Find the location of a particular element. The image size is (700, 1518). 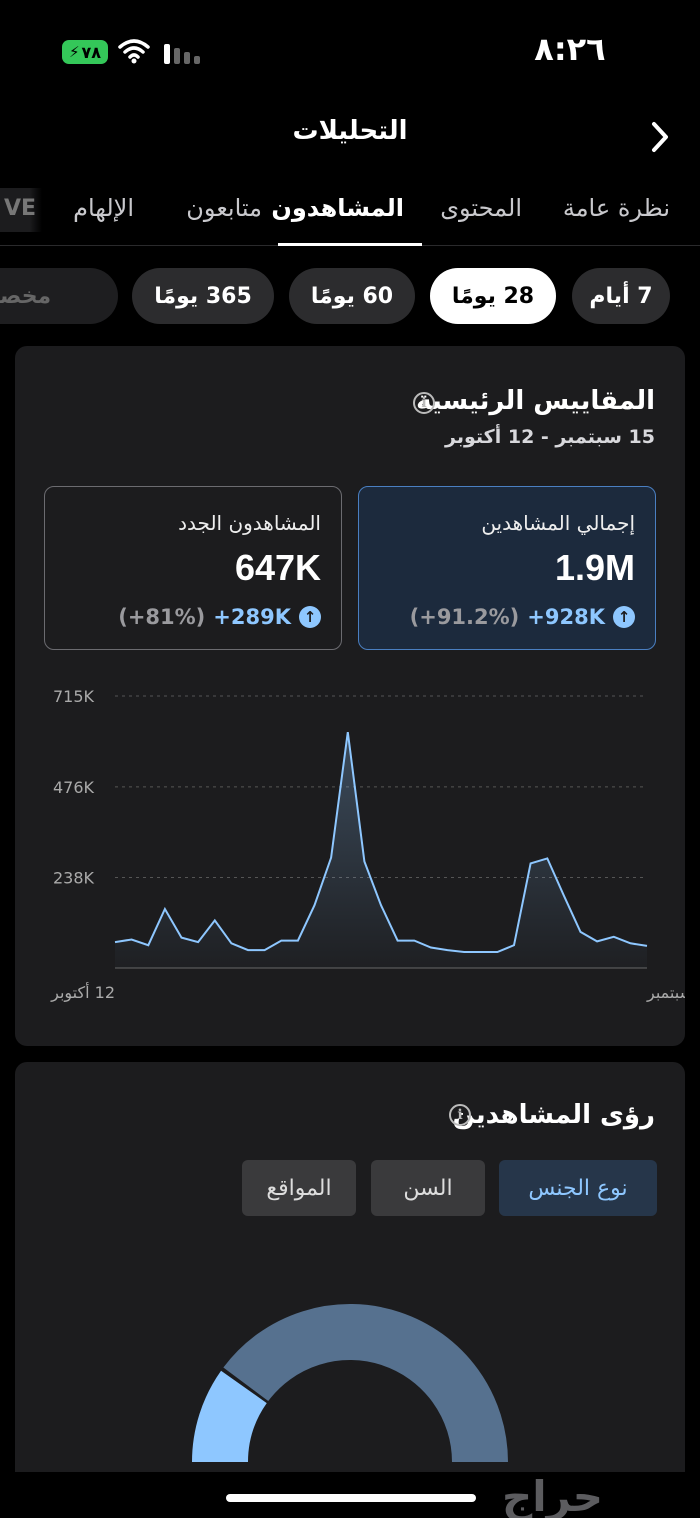

metric-new-viewers: المشاهدون الجدد 647K ↑ +289K (+81%) is located at coordinates (193, 568).